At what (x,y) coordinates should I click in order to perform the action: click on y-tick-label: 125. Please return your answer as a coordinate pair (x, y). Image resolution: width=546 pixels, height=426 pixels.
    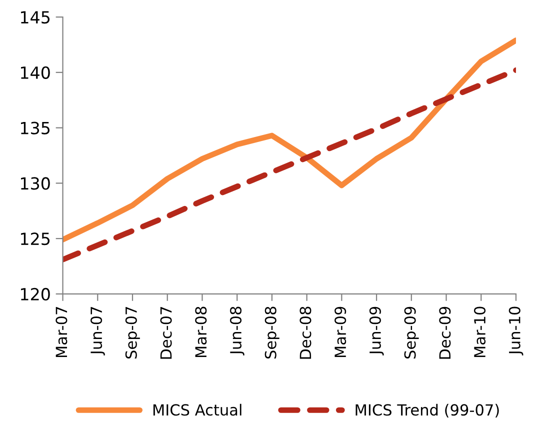
    Looking at the image, I should click on (35, 239).